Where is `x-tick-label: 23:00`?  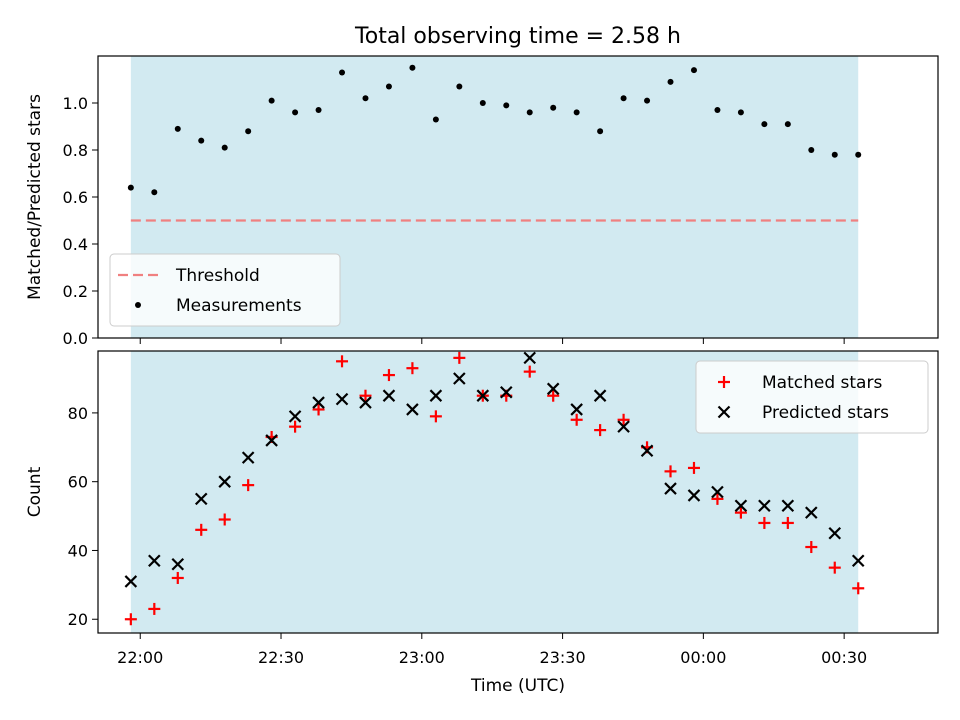
x-tick-label: 23:00 is located at coordinates (422, 657).